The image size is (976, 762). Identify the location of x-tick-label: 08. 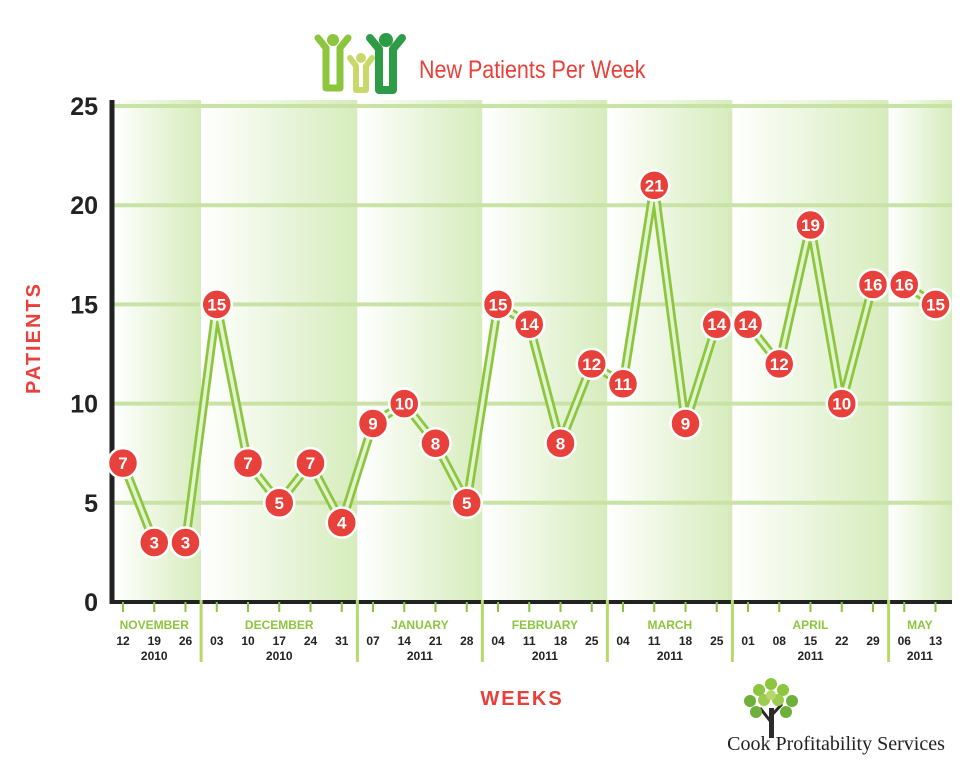
(780, 641).